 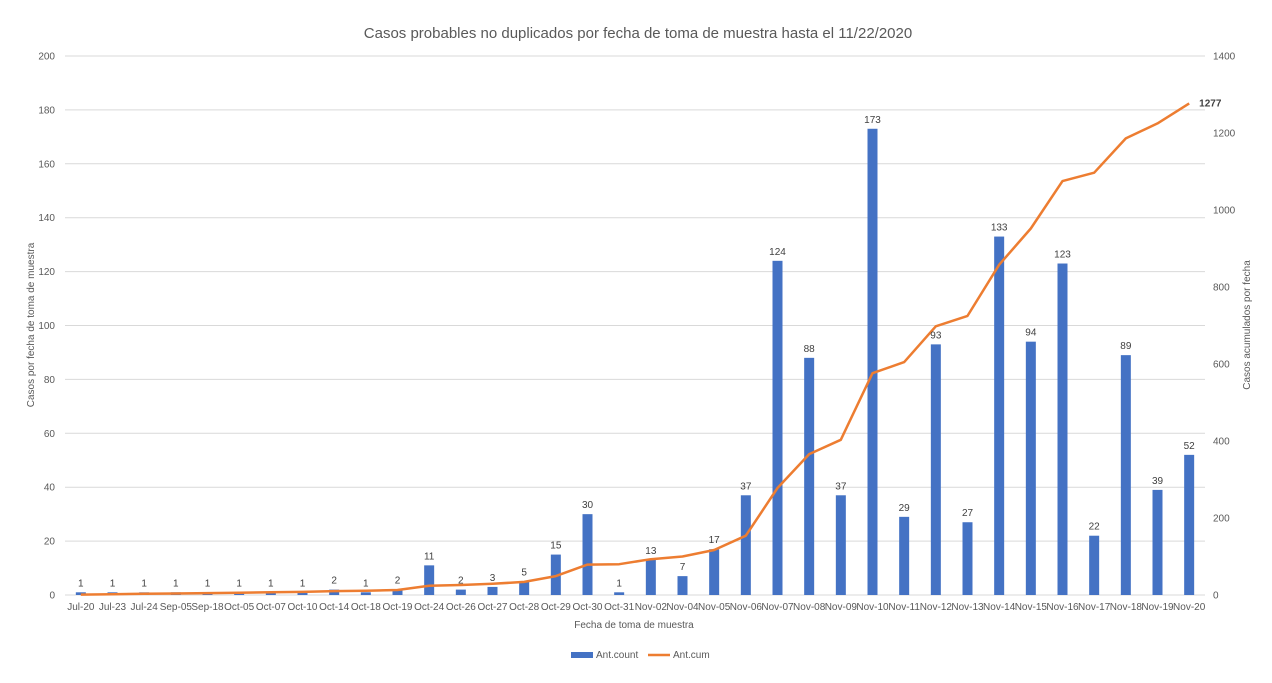 What do you see at coordinates (50, 434) in the screenshot?
I see `y-tick-label: 60` at bounding box center [50, 434].